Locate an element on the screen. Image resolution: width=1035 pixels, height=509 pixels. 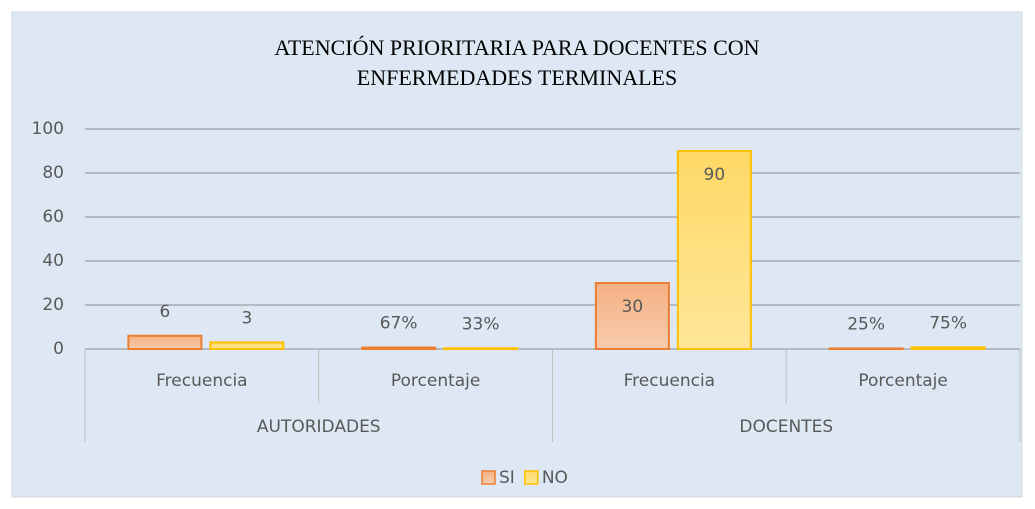
data-label: 30 is located at coordinates (633, 307).